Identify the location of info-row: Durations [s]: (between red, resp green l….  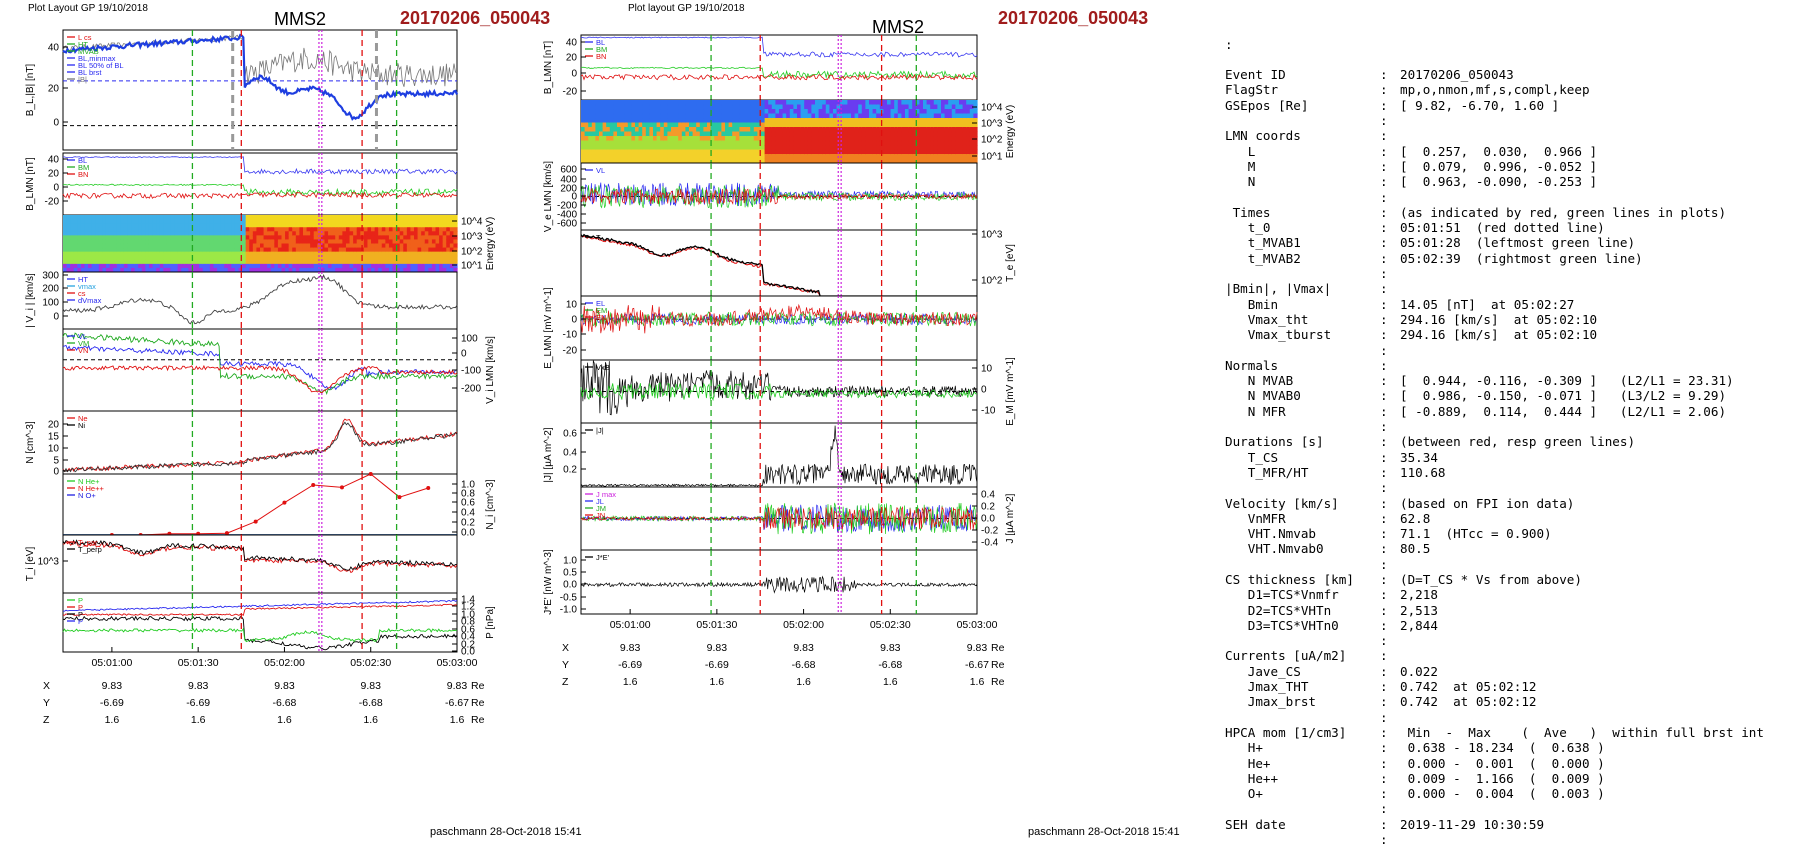
(1513, 441).